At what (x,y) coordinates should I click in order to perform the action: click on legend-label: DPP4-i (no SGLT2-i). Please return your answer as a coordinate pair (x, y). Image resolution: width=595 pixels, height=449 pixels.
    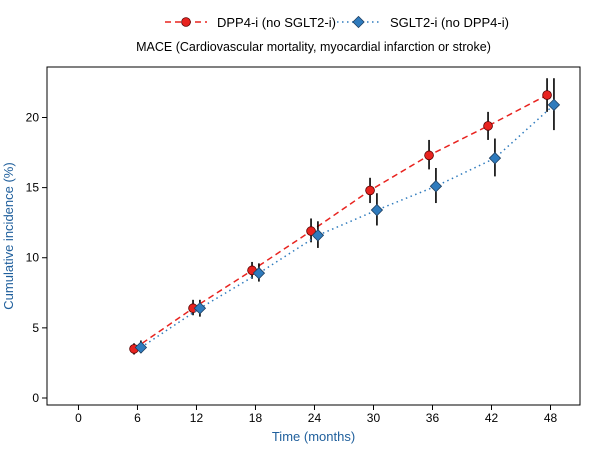
    Looking at the image, I should click on (276, 22).